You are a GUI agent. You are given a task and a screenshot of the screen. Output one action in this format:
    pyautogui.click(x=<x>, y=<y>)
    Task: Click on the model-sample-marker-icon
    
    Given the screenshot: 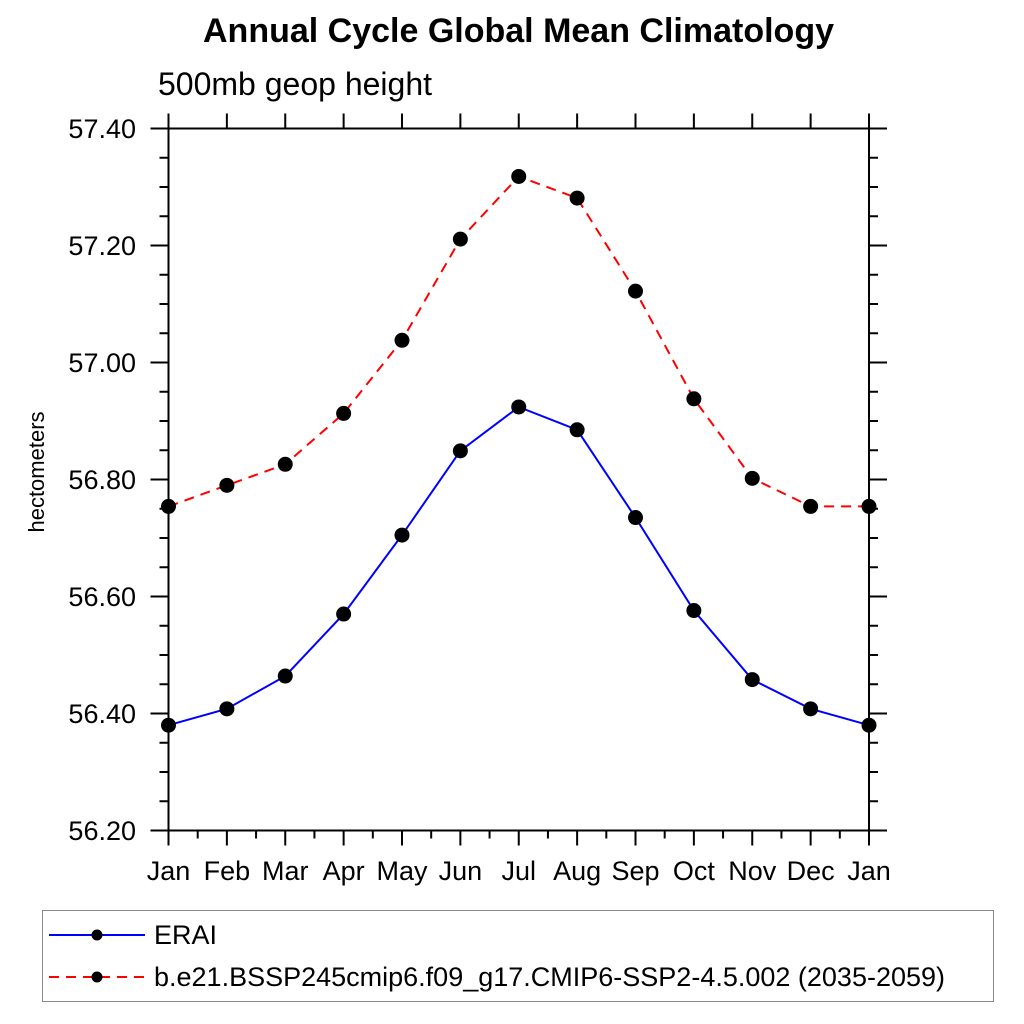 What is the action you would take?
    pyautogui.click(x=97, y=977)
    